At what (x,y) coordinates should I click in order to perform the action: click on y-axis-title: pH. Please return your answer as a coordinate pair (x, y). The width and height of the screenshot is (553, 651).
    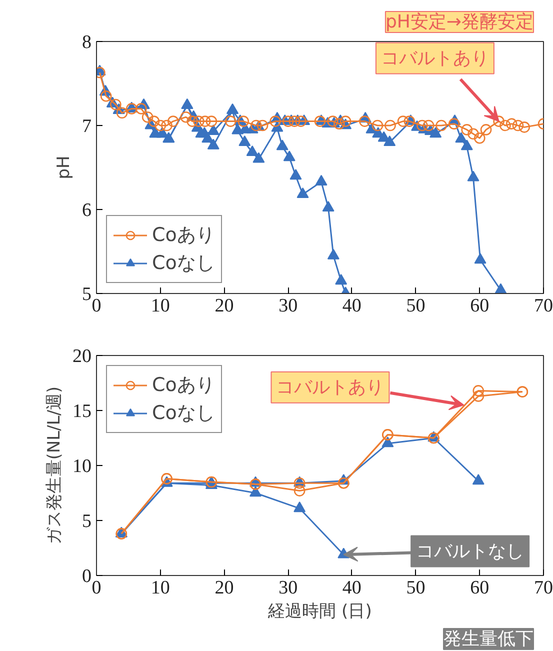
    Looking at the image, I should click on (64, 168).